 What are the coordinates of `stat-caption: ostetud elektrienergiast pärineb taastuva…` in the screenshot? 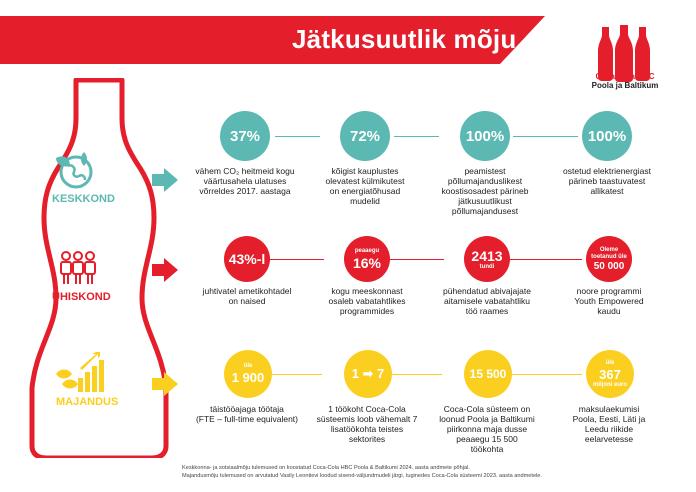 It's located at (607, 181).